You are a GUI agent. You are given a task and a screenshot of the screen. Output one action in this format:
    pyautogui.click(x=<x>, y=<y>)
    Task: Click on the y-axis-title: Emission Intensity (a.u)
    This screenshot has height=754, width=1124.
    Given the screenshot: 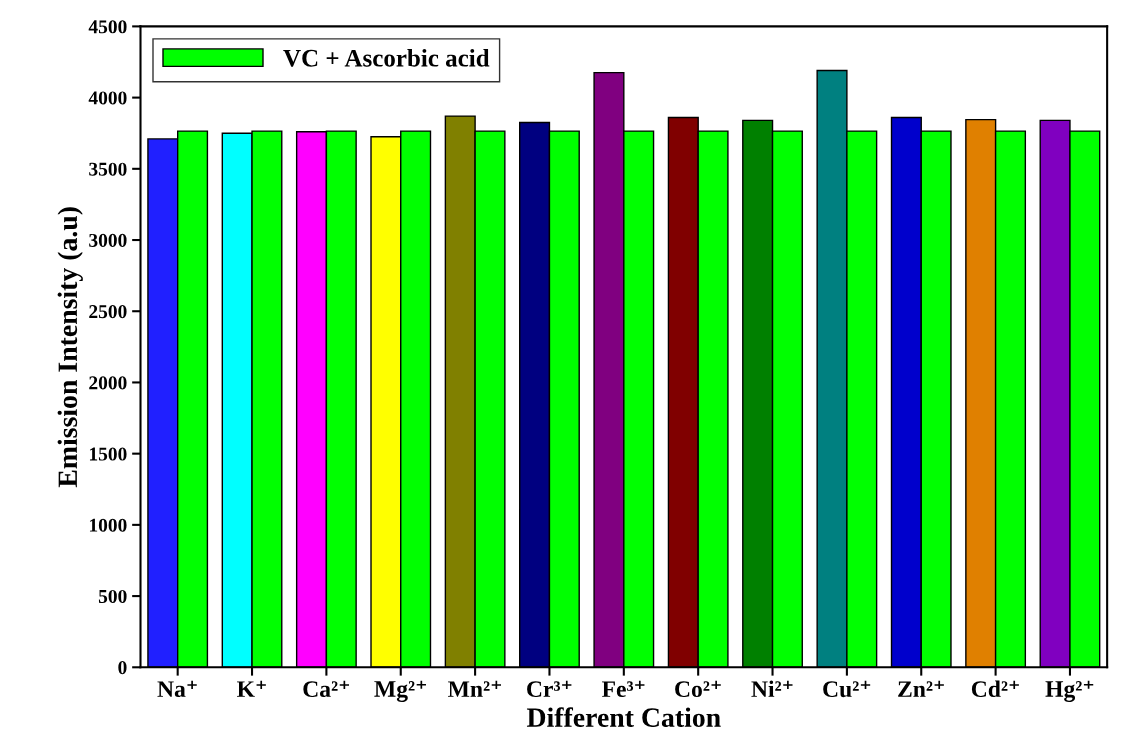 What is the action you would take?
    pyautogui.click(x=70, y=347)
    